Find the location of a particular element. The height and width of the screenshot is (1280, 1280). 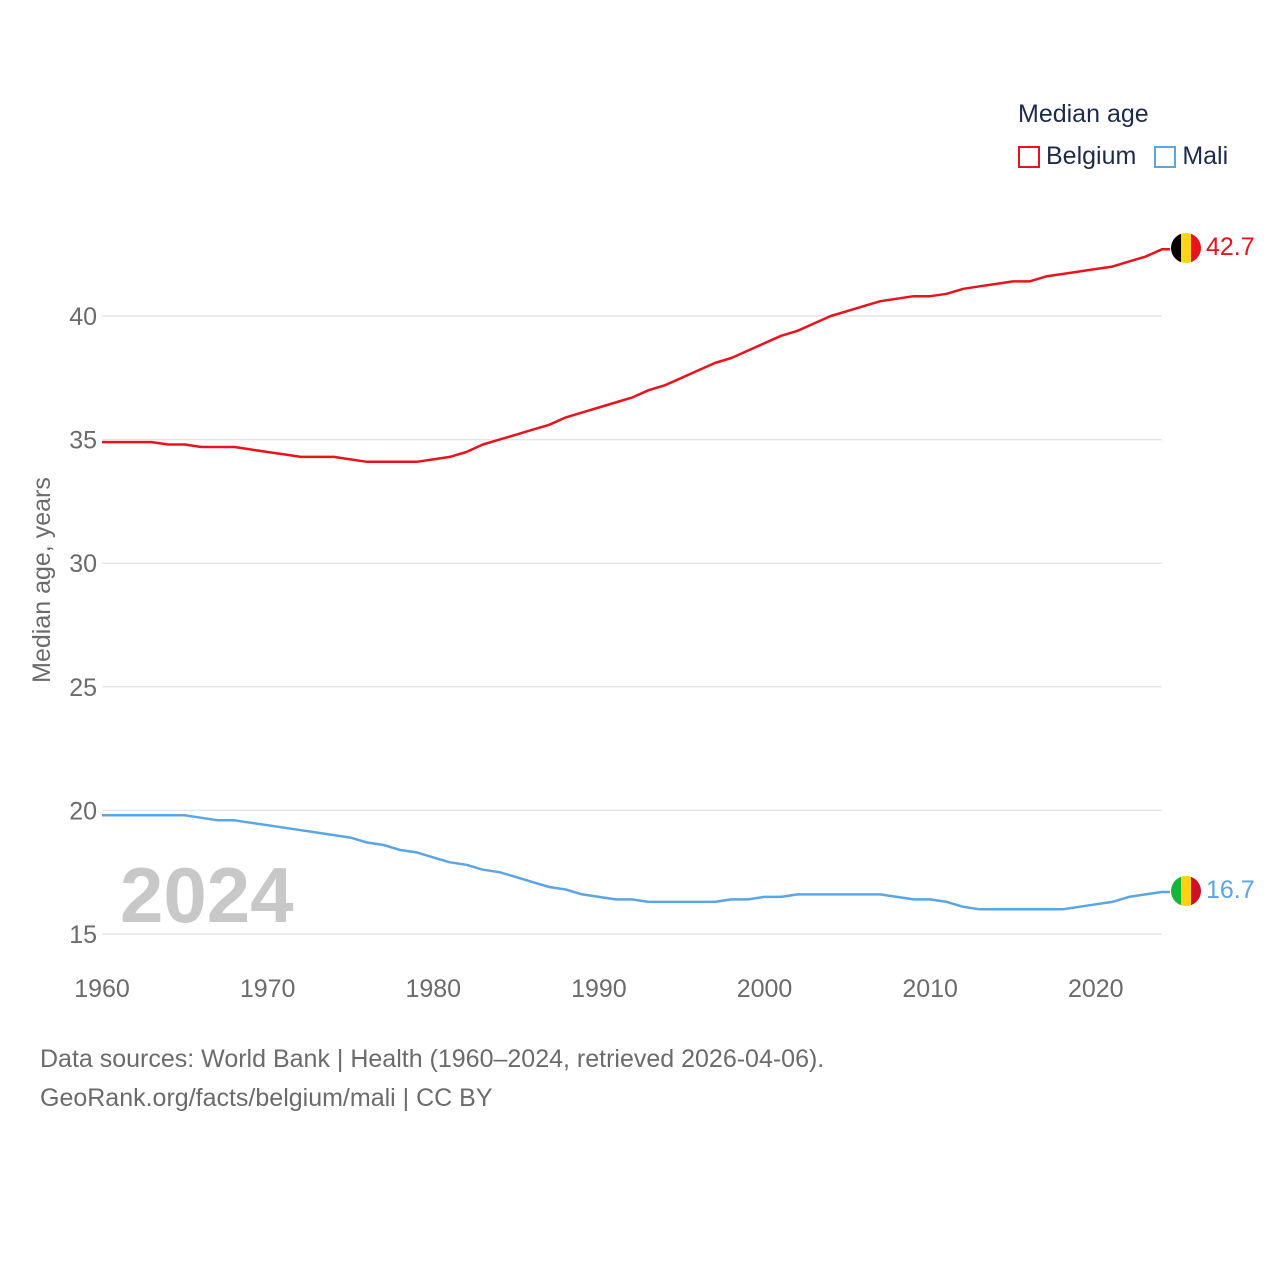

legend-item-mali: Mali is located at coordinates (1191, 156).